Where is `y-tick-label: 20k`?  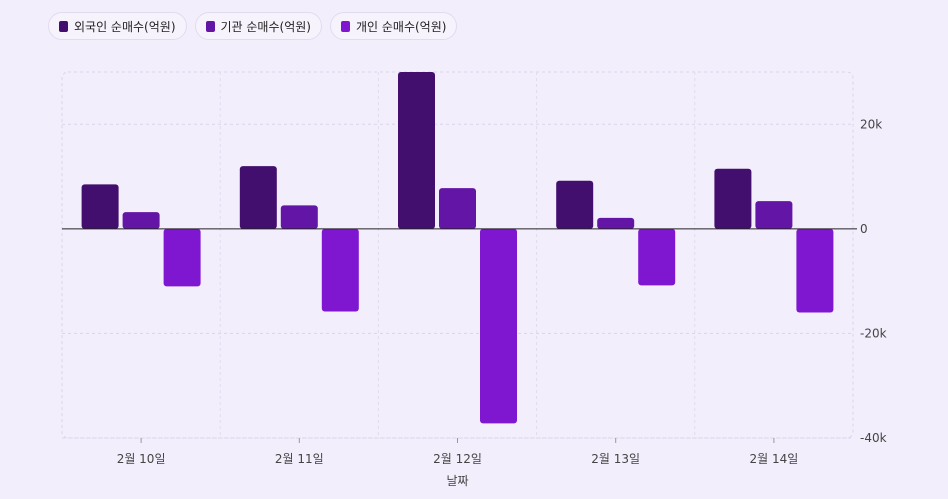
y-tick-label: 20k is located at coordinates (871, 124).